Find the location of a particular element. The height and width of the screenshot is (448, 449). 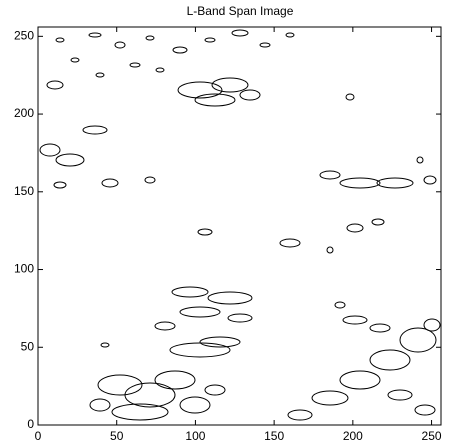

chart-title: L-Band Span Image is located at coordinates (240, 11).